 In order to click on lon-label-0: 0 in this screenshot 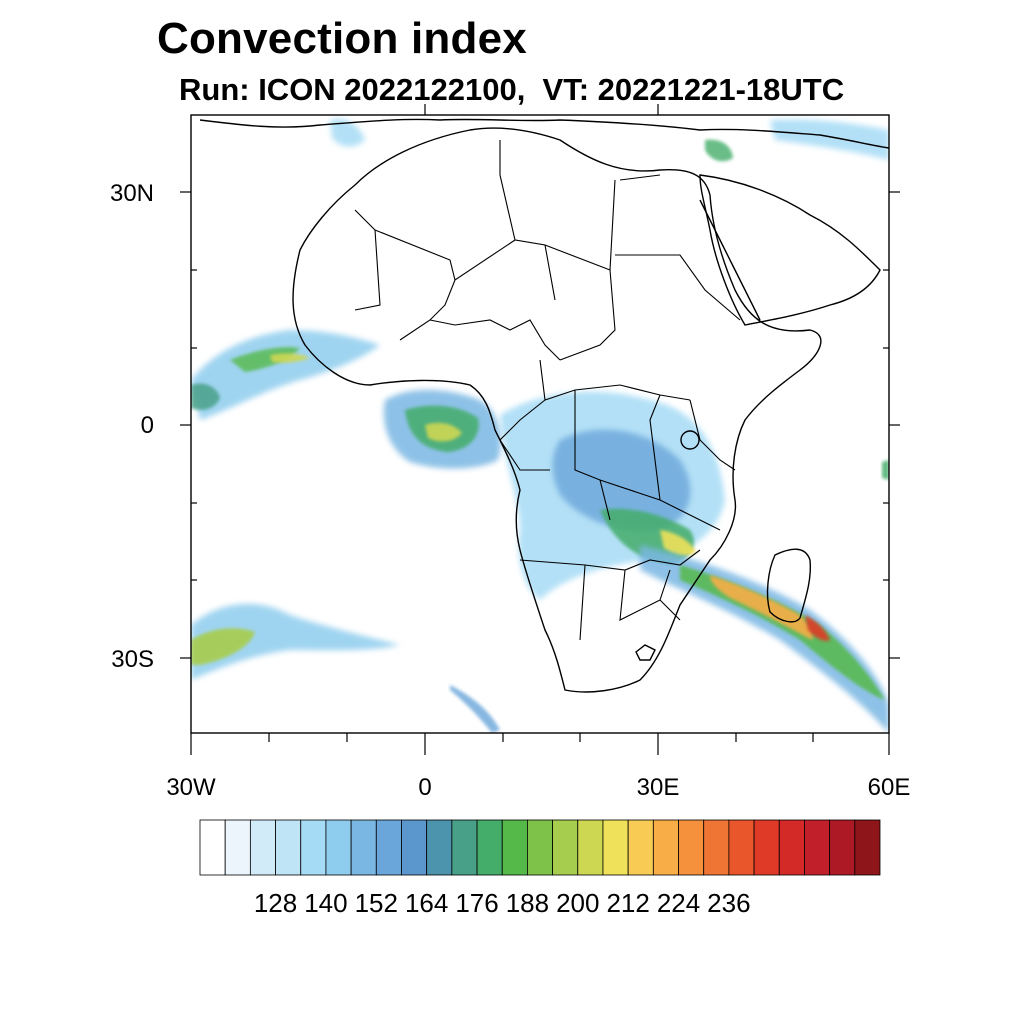, I will do `click(425, 787)`.